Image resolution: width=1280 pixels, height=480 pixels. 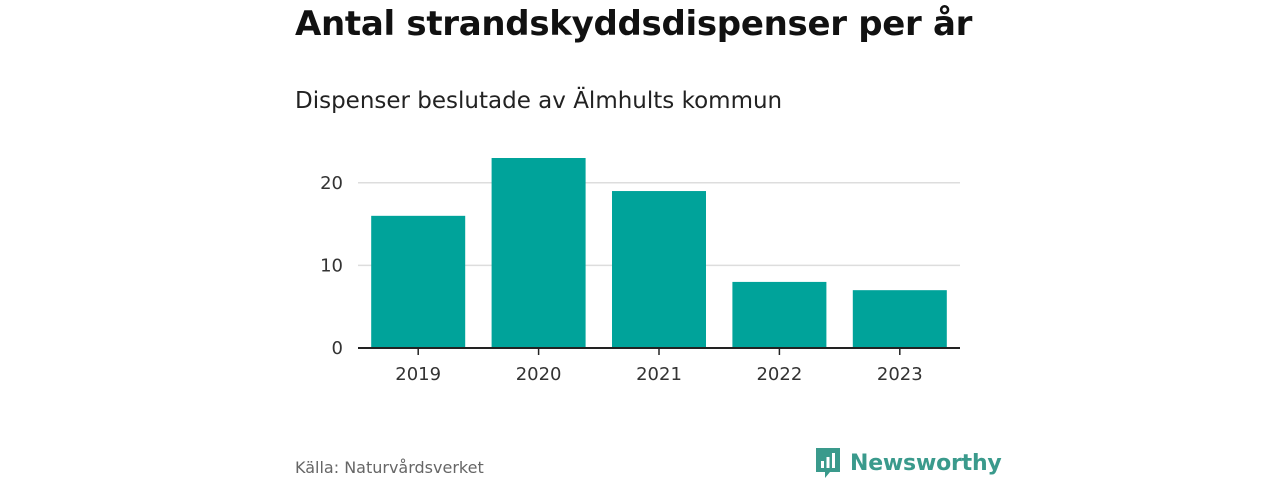 I want to click on brand-logo: Newsworthy, so click(x=908, y=463).